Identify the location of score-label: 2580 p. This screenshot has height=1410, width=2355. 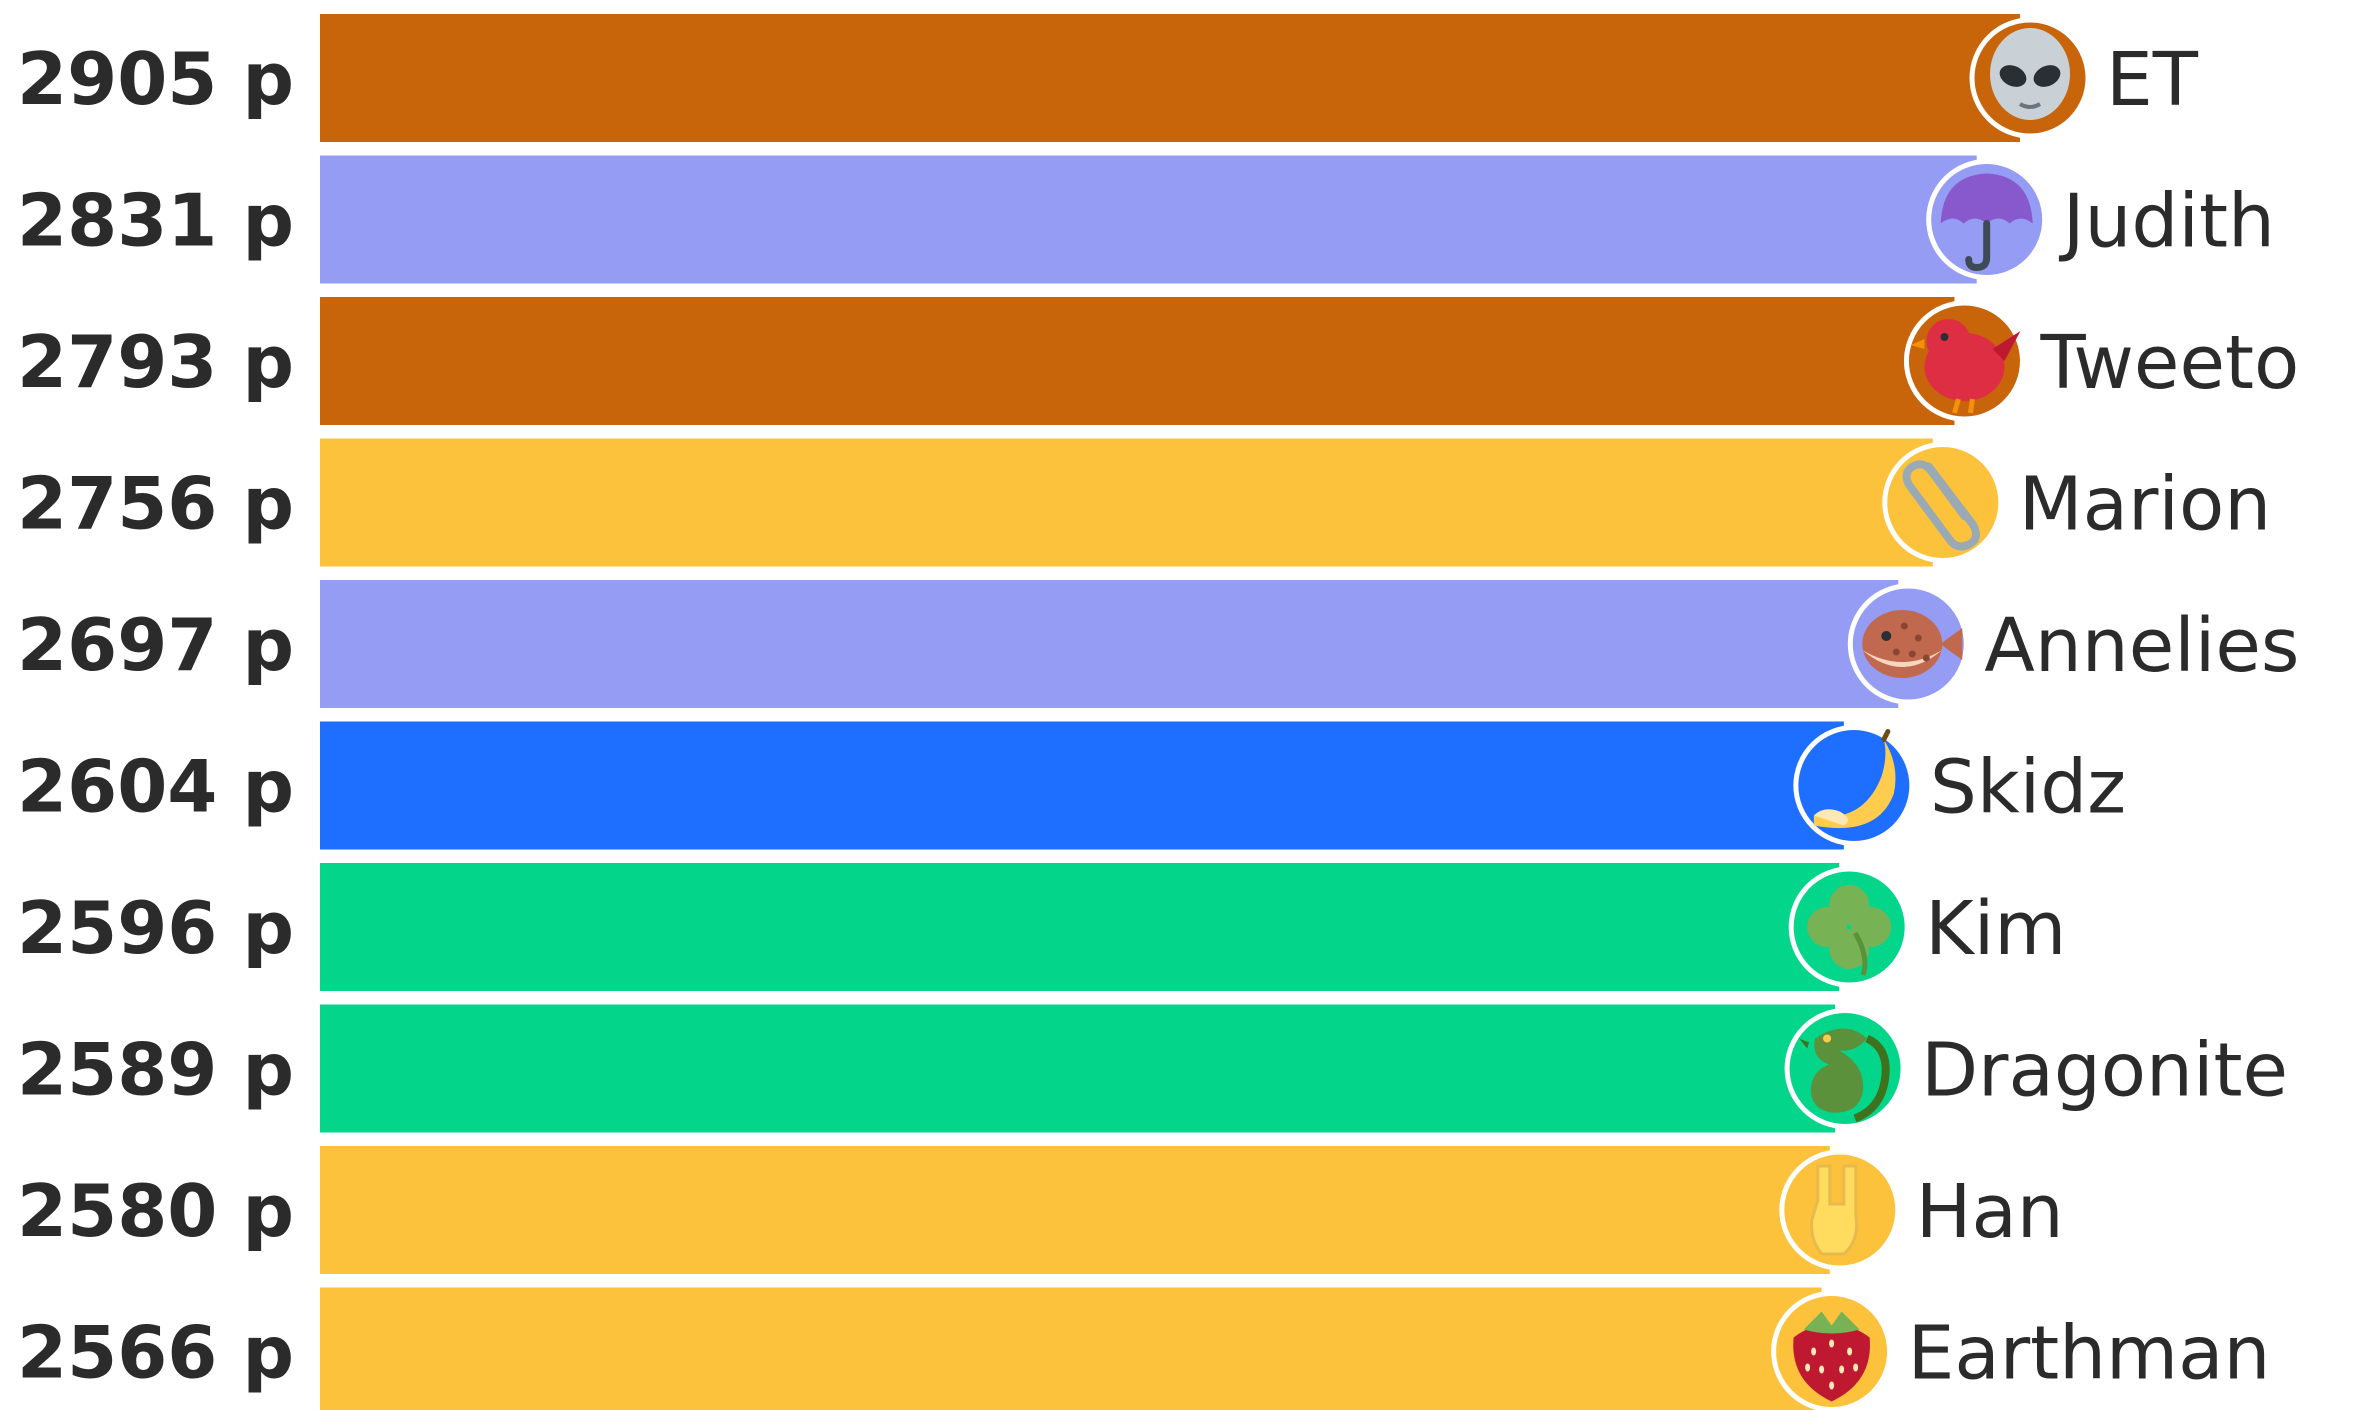
(155, 1211).